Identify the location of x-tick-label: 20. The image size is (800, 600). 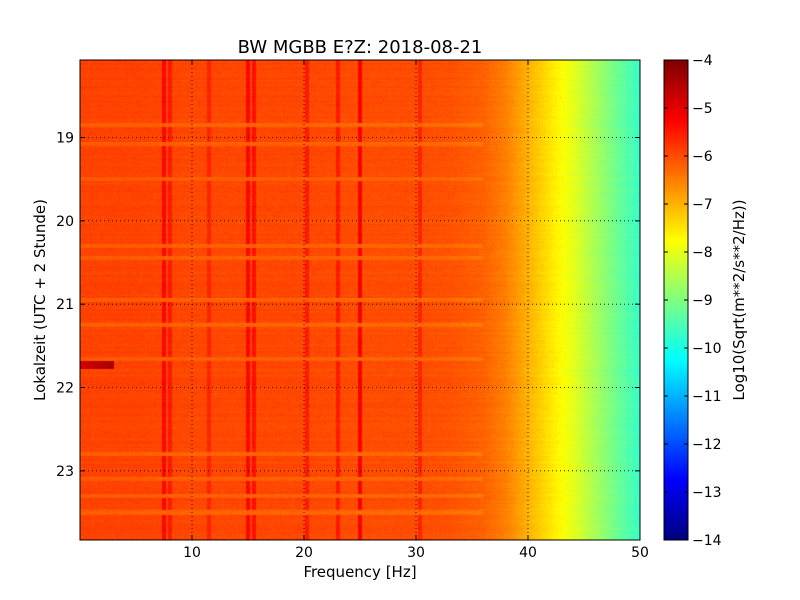
(304, 553).